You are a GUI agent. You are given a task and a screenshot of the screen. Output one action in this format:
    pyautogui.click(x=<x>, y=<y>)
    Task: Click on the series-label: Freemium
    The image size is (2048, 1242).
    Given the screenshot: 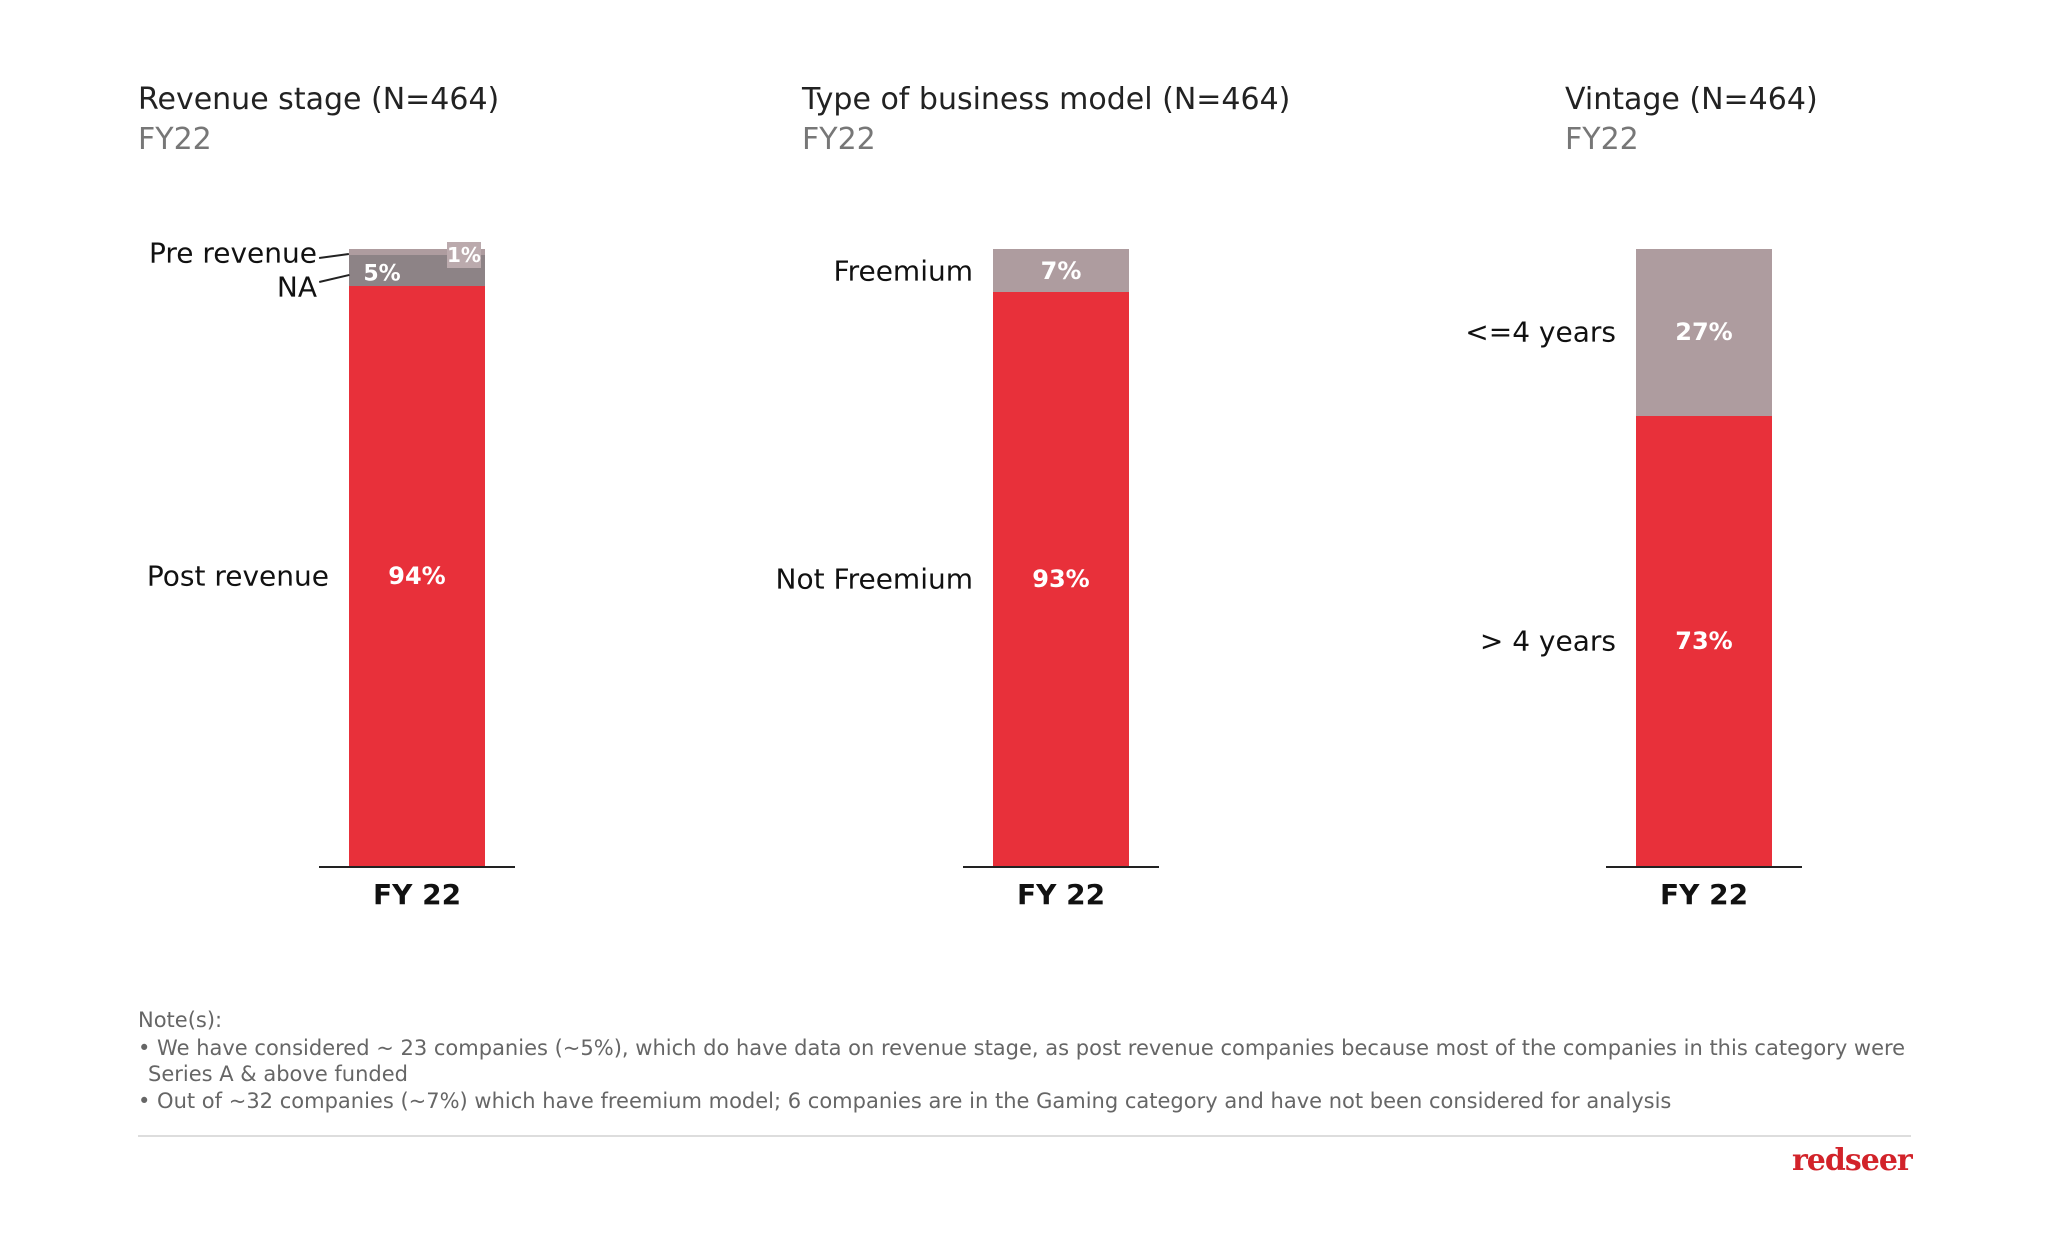 What is the action you would take?
    pyautogui.click(x=903, y=271)
    